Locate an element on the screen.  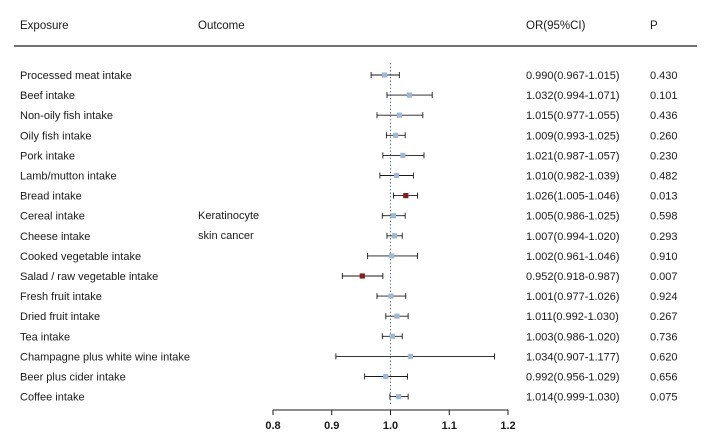
p-value: 0.007 is located at coordinates (664, 277).